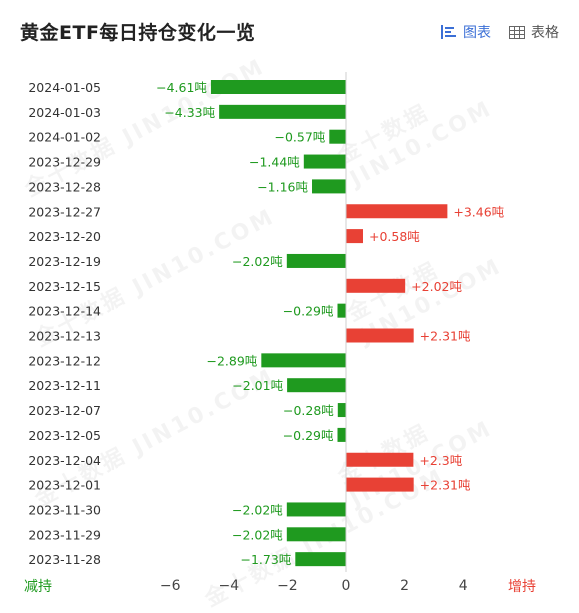  I want to click on page-title: 黄金ETF每日持仓变化一览, so click(138, 33).